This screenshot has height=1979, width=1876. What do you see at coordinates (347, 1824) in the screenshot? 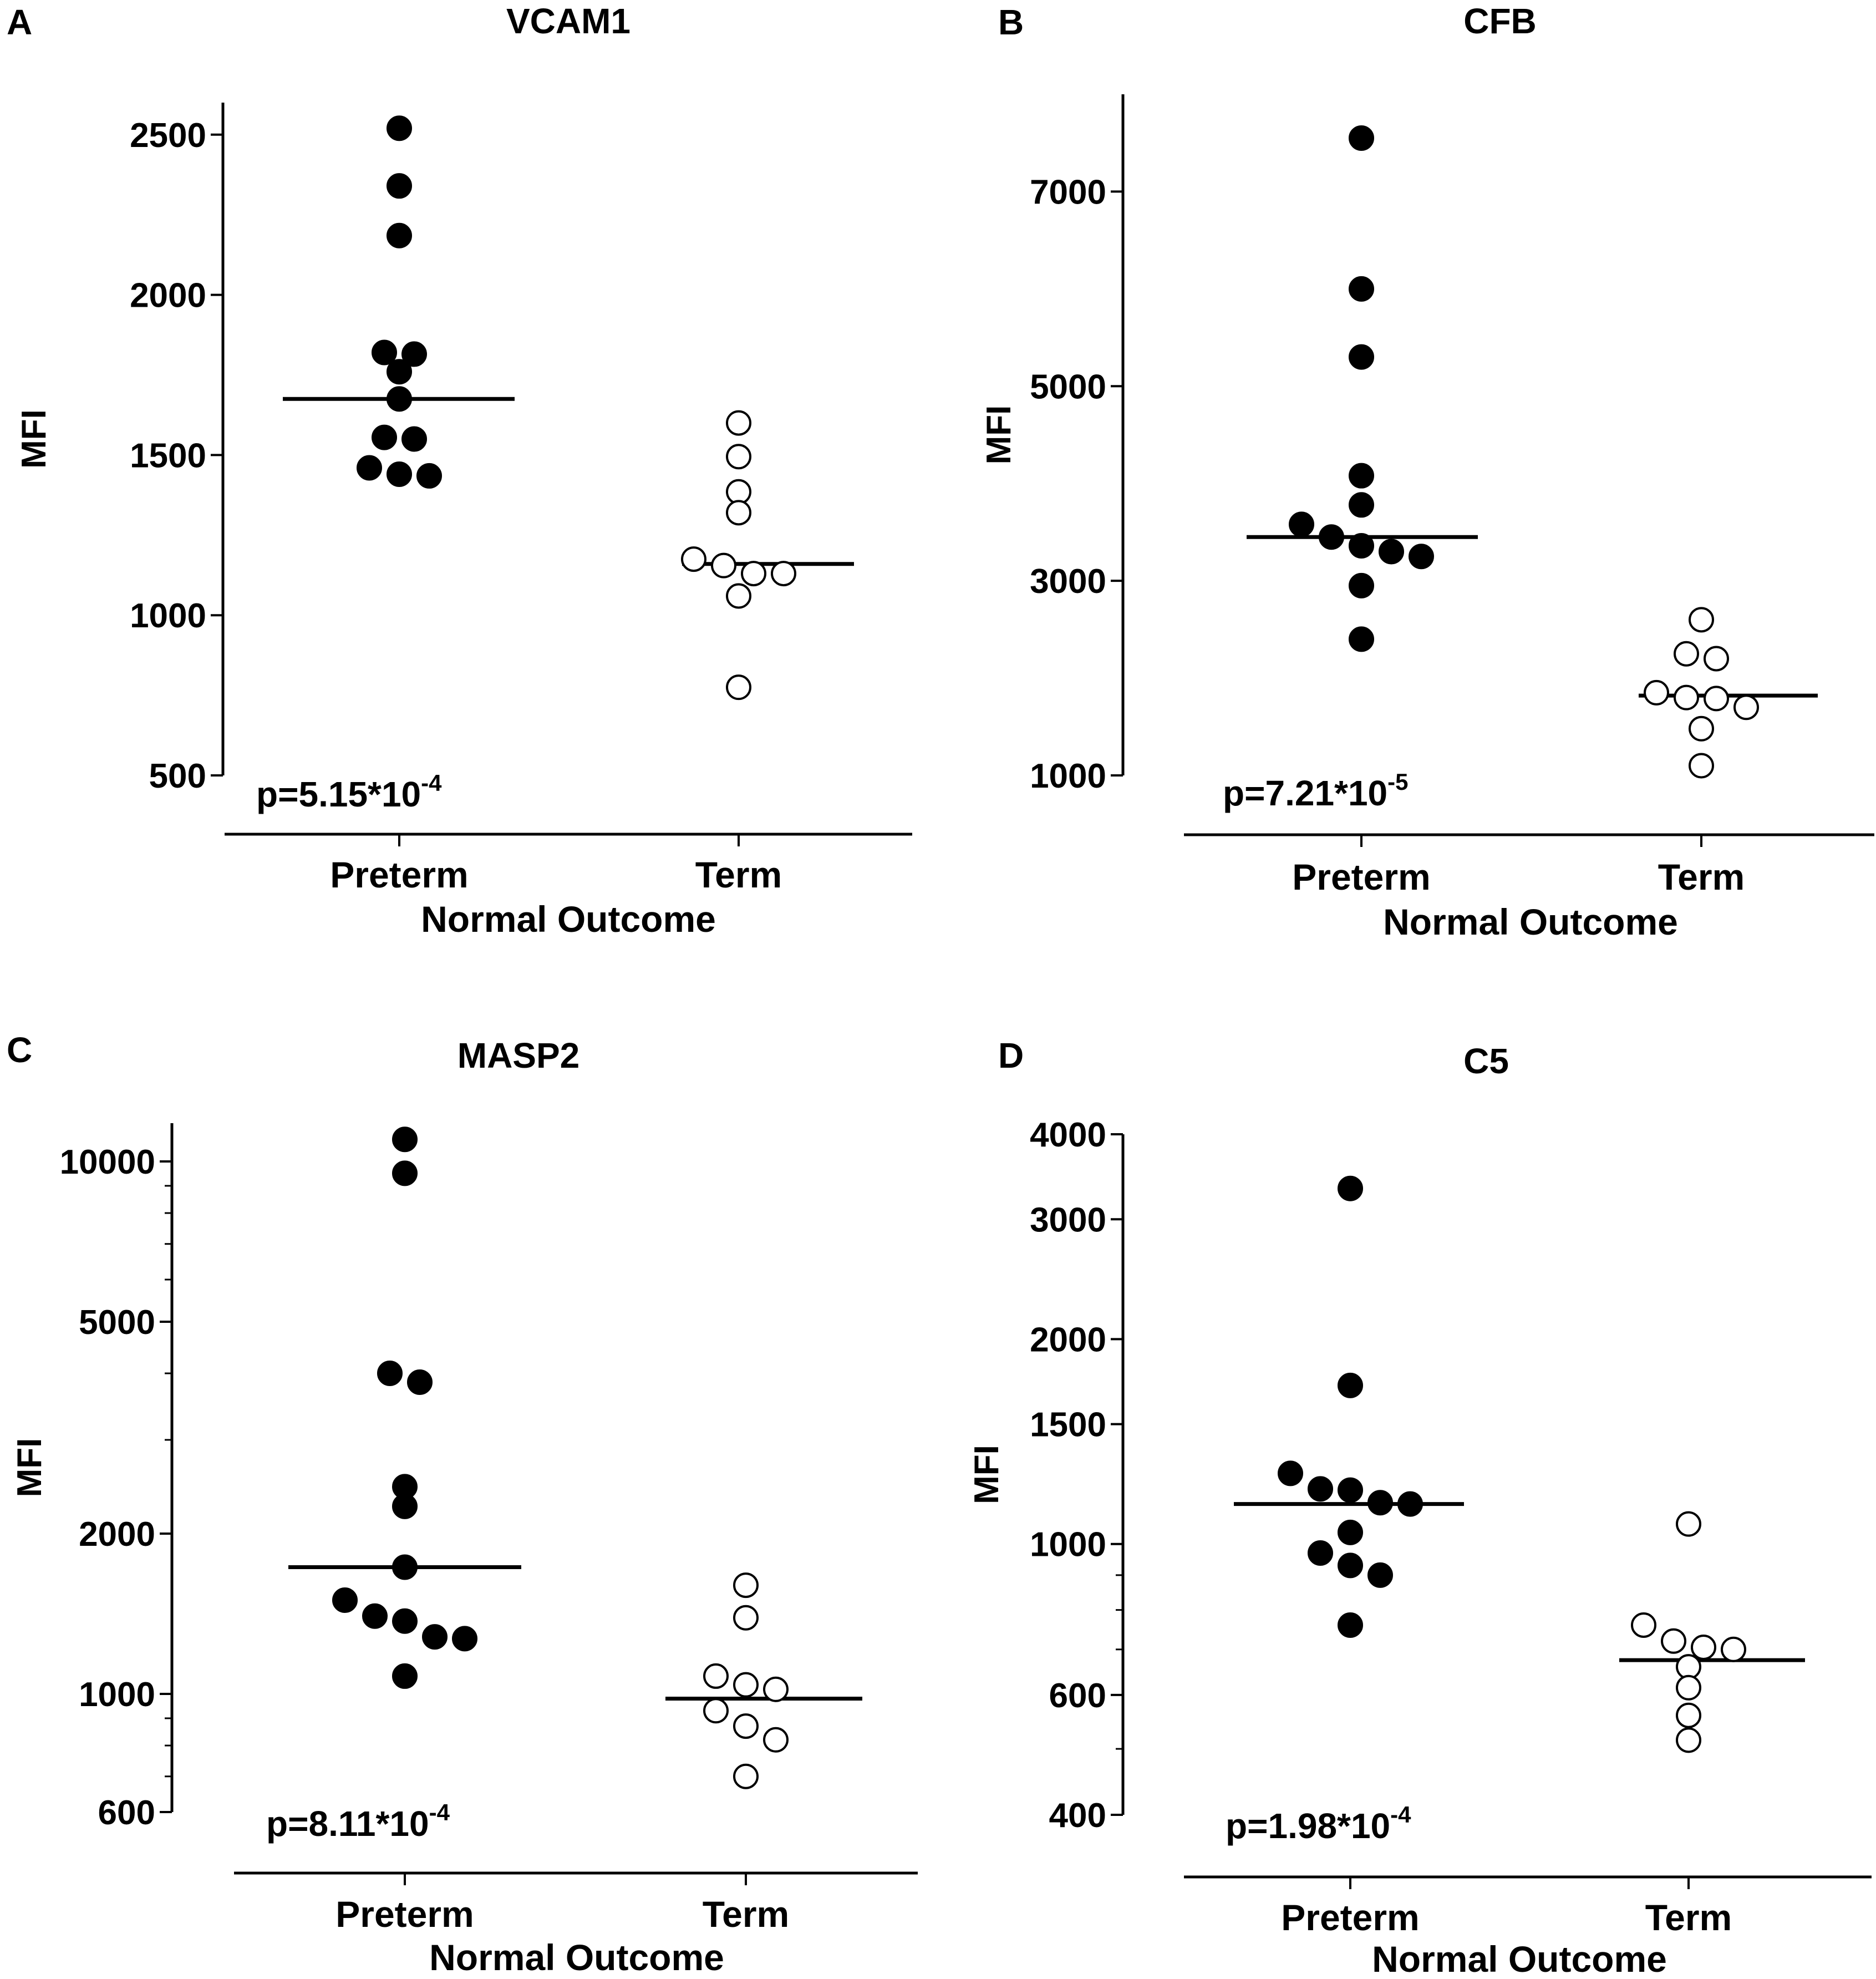
I see `p-value-base: p=8.11*10` at bounding box center [347, 1824].